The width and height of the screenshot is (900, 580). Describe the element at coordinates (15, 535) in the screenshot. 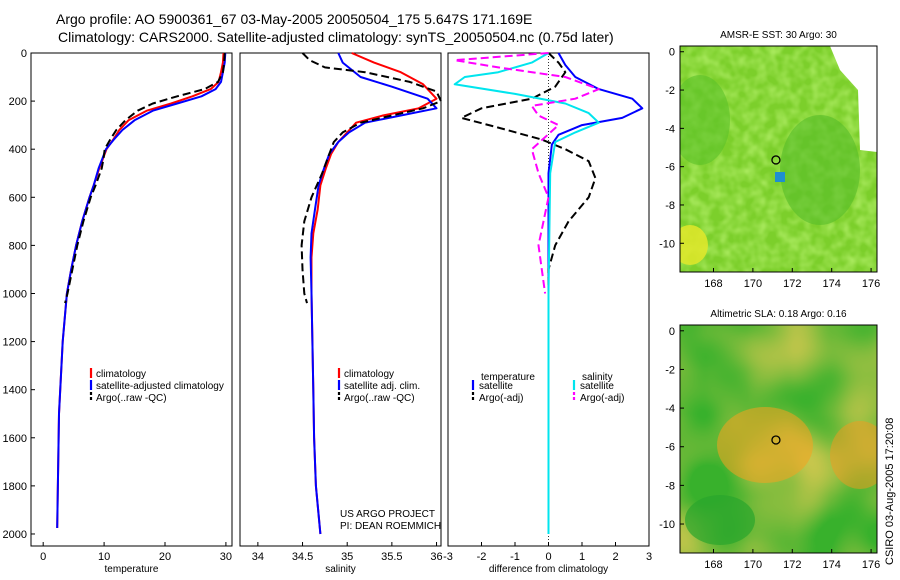

I see `y-tick-label: 2000` at that location.